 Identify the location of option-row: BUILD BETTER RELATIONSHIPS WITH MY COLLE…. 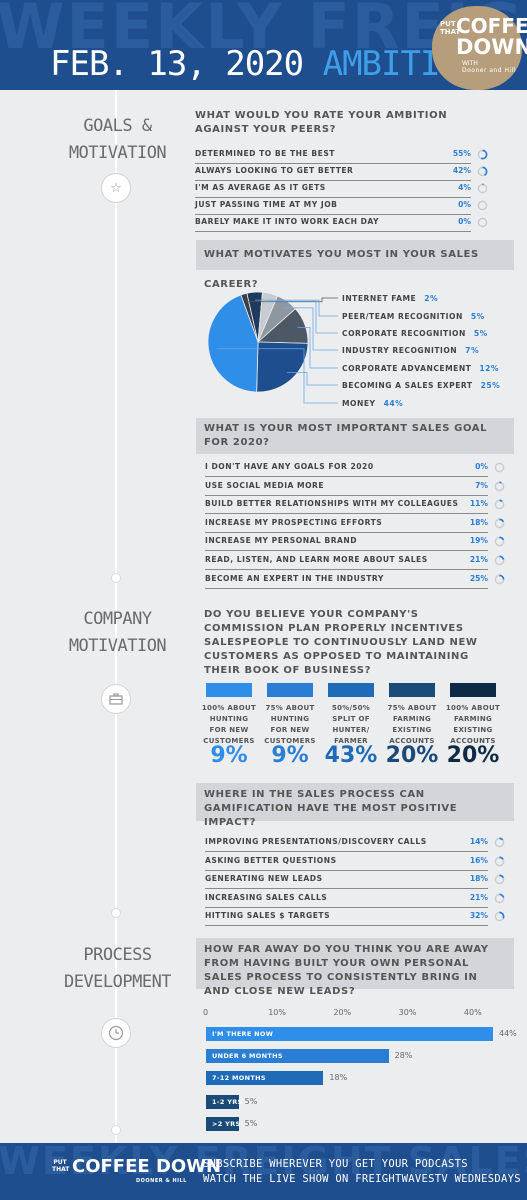
(355, 506).